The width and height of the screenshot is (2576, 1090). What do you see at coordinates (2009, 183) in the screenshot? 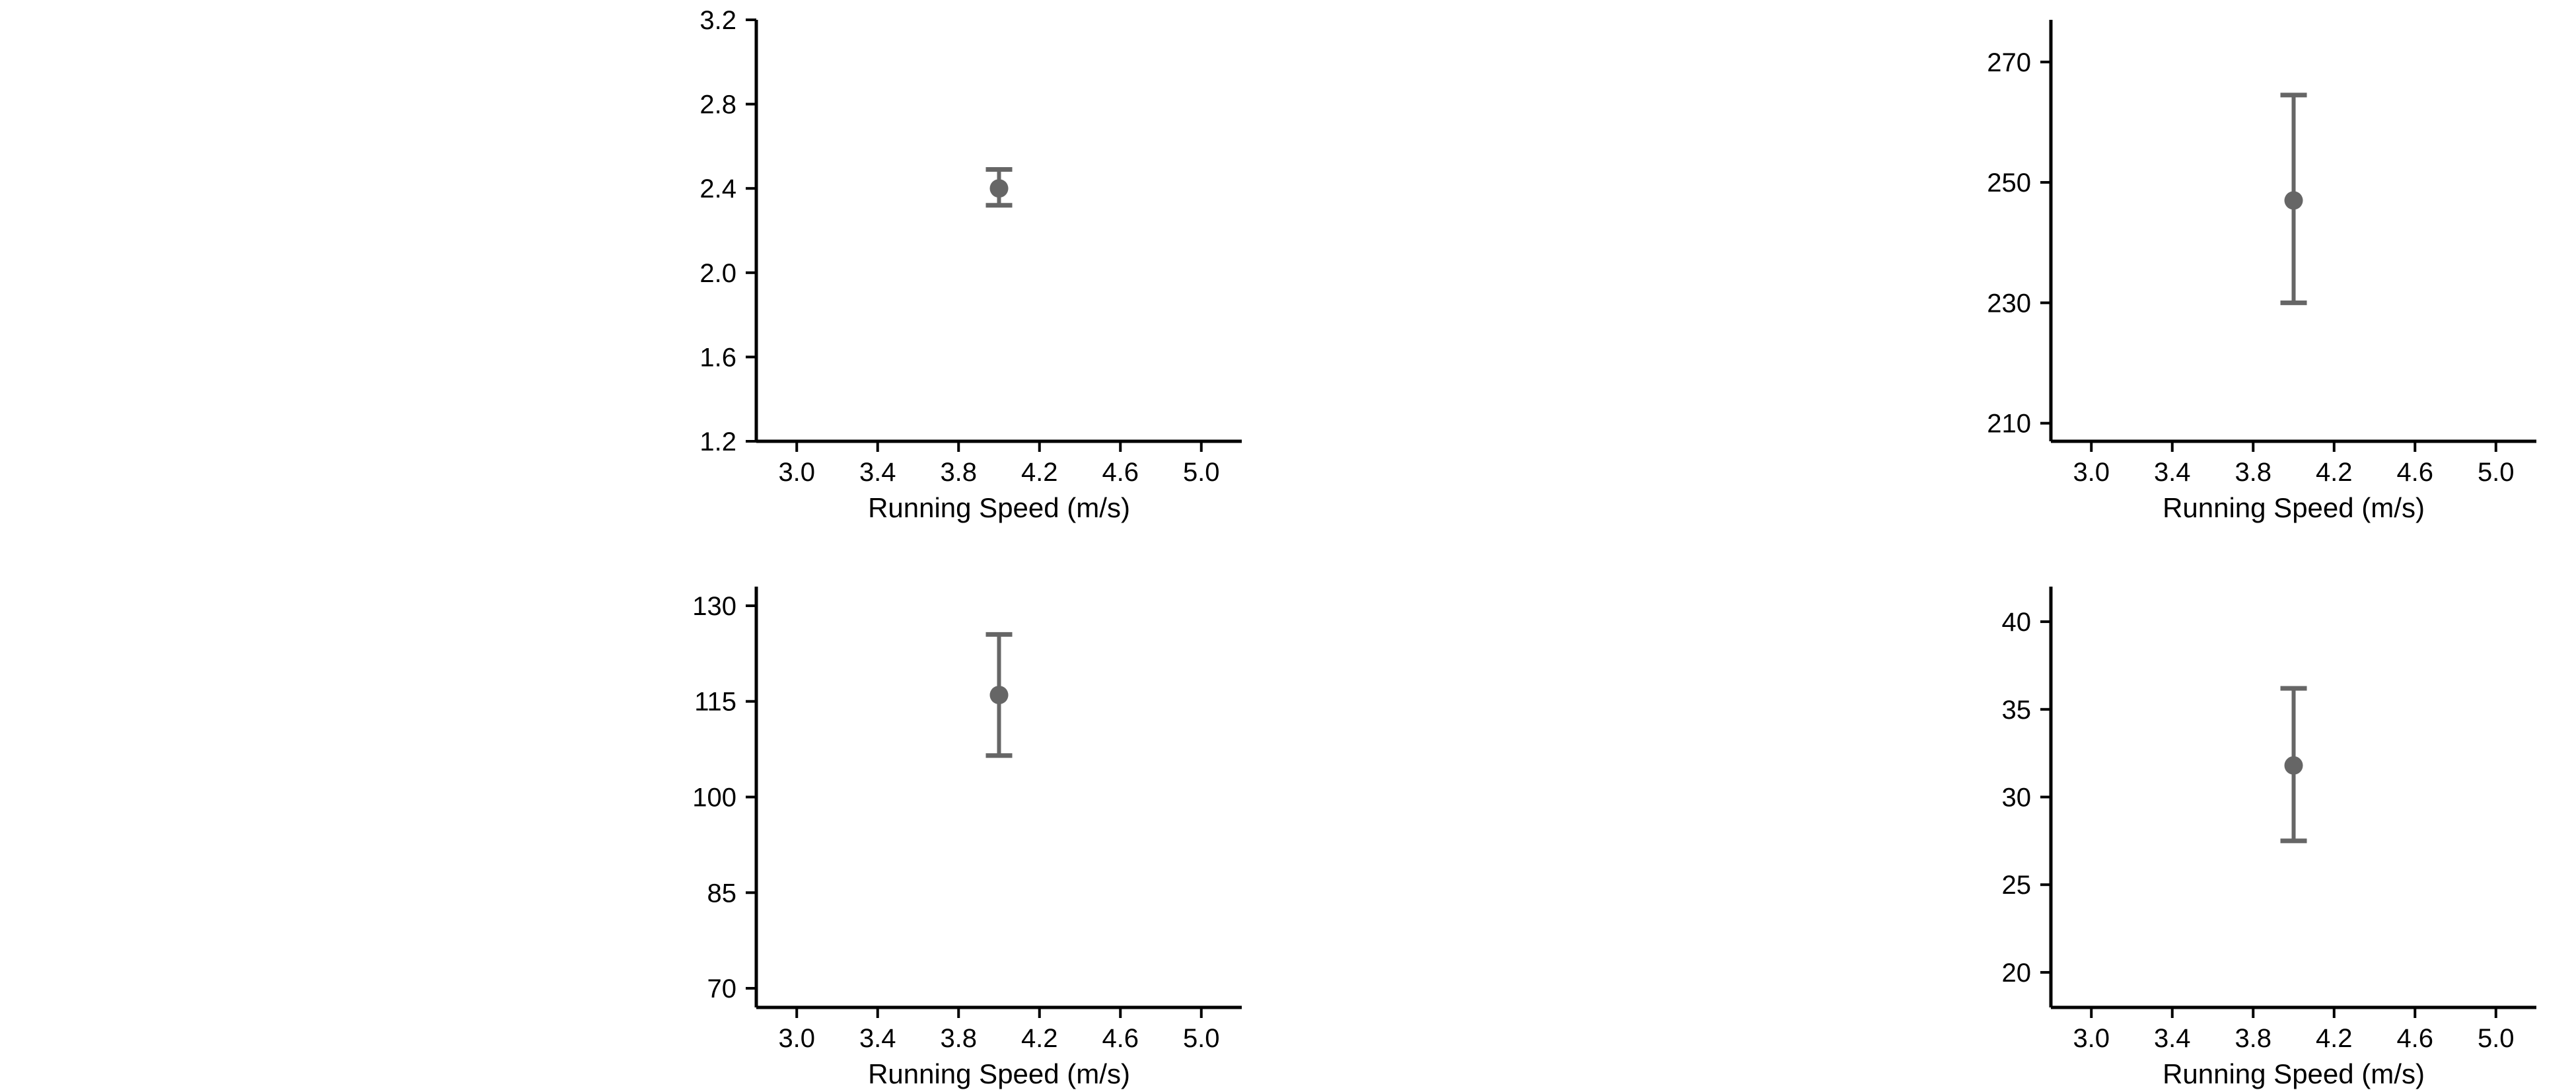
I see `y-tick-label: 250` at bounding box center [2009, 183].